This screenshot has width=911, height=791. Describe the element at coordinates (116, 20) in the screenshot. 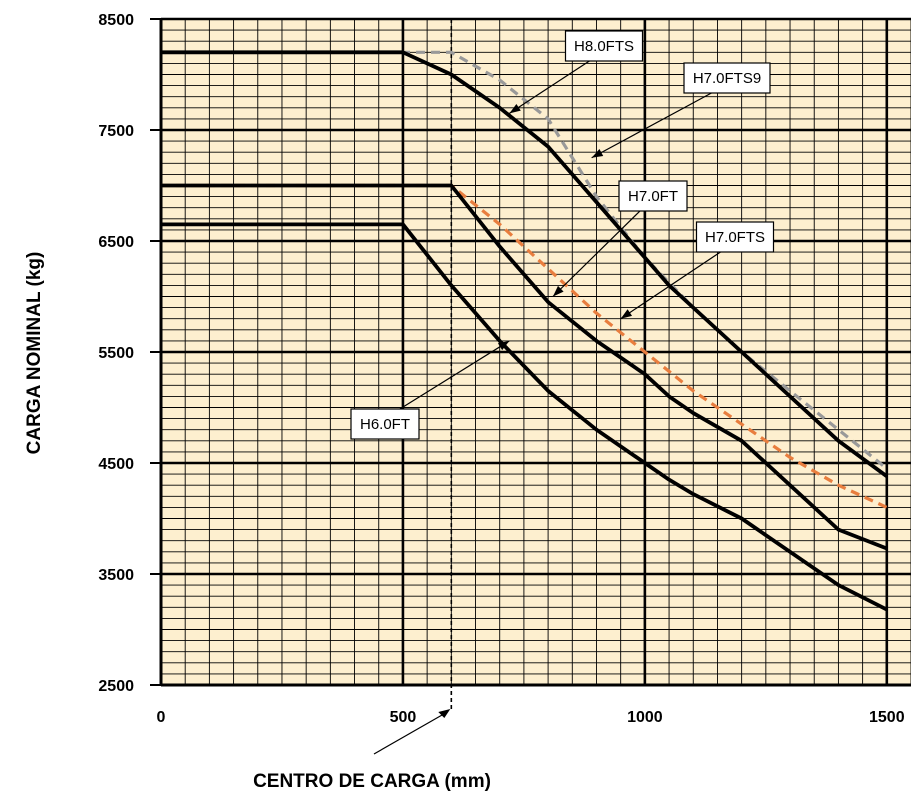

I see `y-tick-label: 8500` at that location.